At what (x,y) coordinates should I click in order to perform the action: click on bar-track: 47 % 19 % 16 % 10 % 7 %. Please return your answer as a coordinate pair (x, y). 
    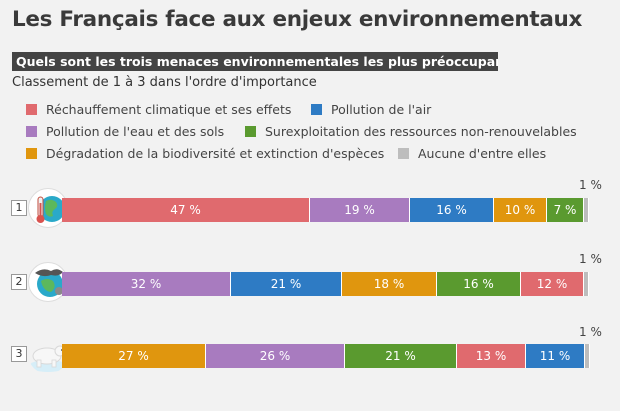
    Looking at the image, I should click on (326, 210).